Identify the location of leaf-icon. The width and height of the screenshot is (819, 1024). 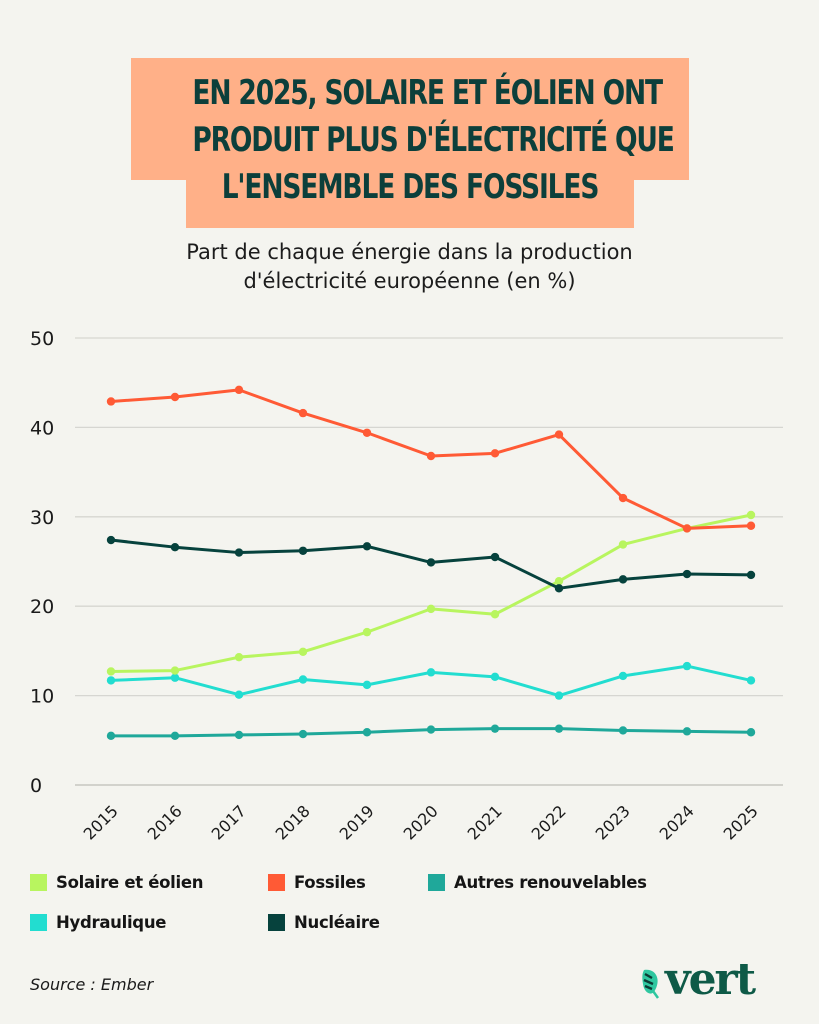
(651, 984).